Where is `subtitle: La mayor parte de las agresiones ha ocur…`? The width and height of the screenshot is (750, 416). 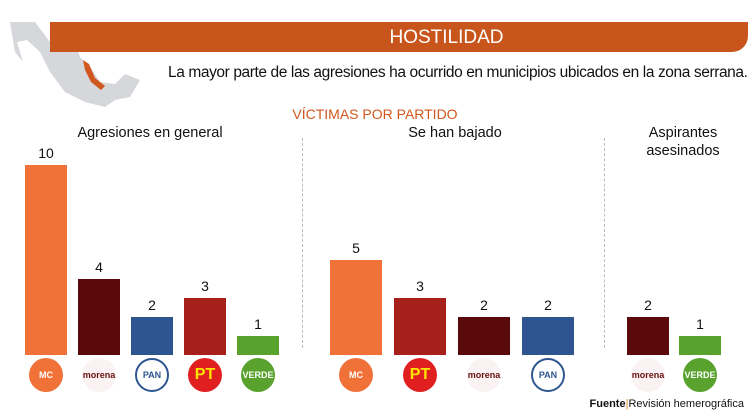
subtitle: La mayor parte de las agresiones ha ocur… is located at coordinates (458, 72).